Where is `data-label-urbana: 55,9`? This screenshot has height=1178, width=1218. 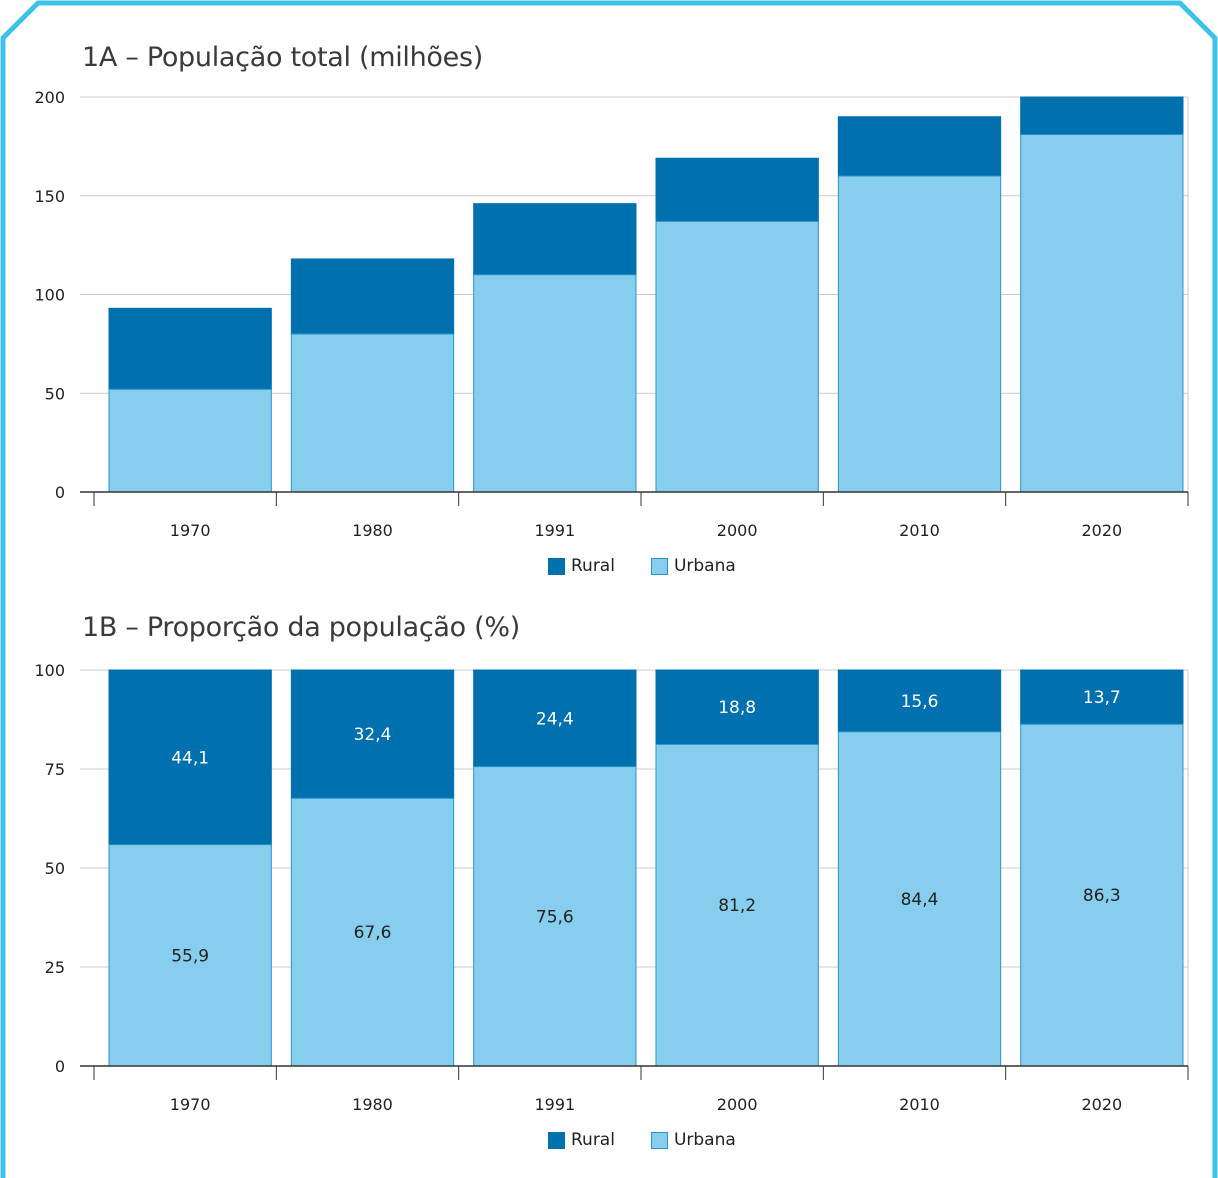
data-label-urbana: 55,9 is located at coordinates (190, 956).